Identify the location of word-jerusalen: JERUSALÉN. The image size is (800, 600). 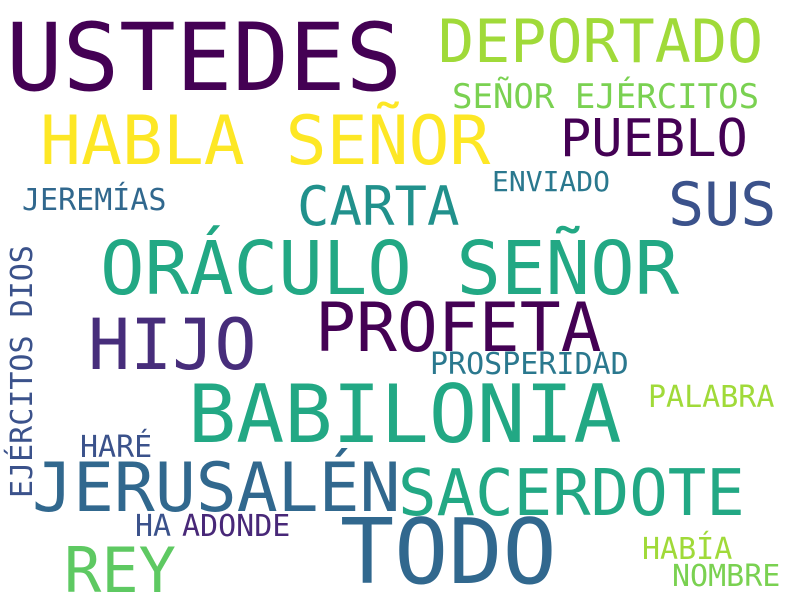
(216, 488).